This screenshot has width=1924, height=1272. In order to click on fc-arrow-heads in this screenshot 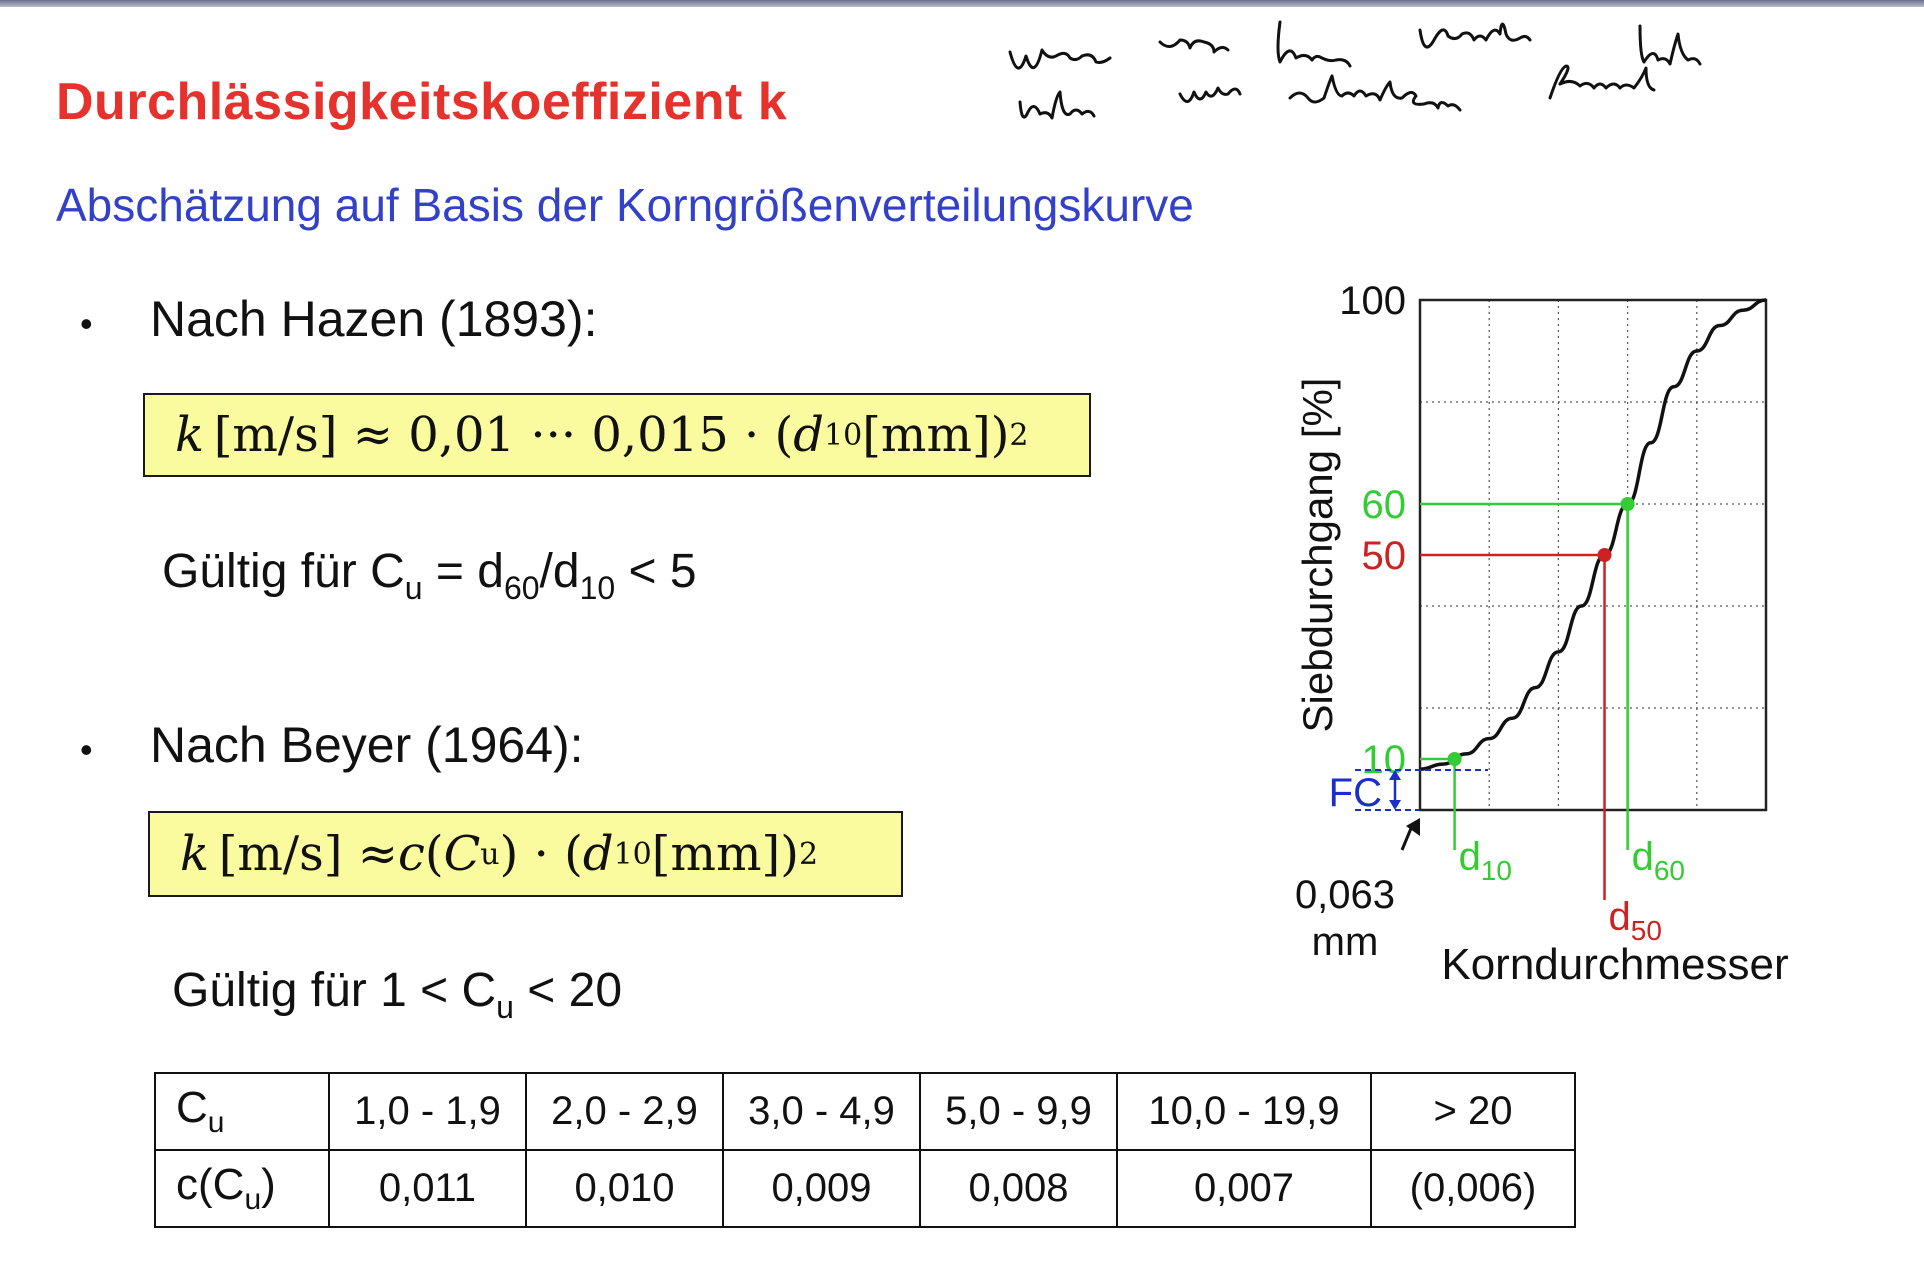, I will do `click(1395, 790)`.